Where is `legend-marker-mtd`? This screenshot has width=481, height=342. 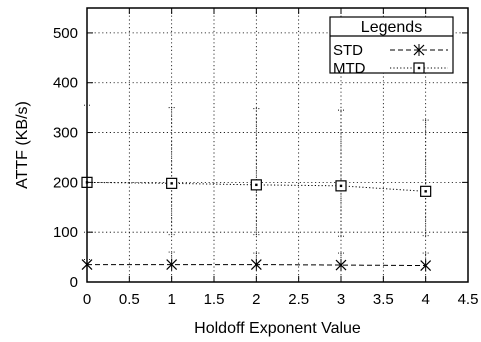
legend-marker-mtd is located at coordinates (419, 68).